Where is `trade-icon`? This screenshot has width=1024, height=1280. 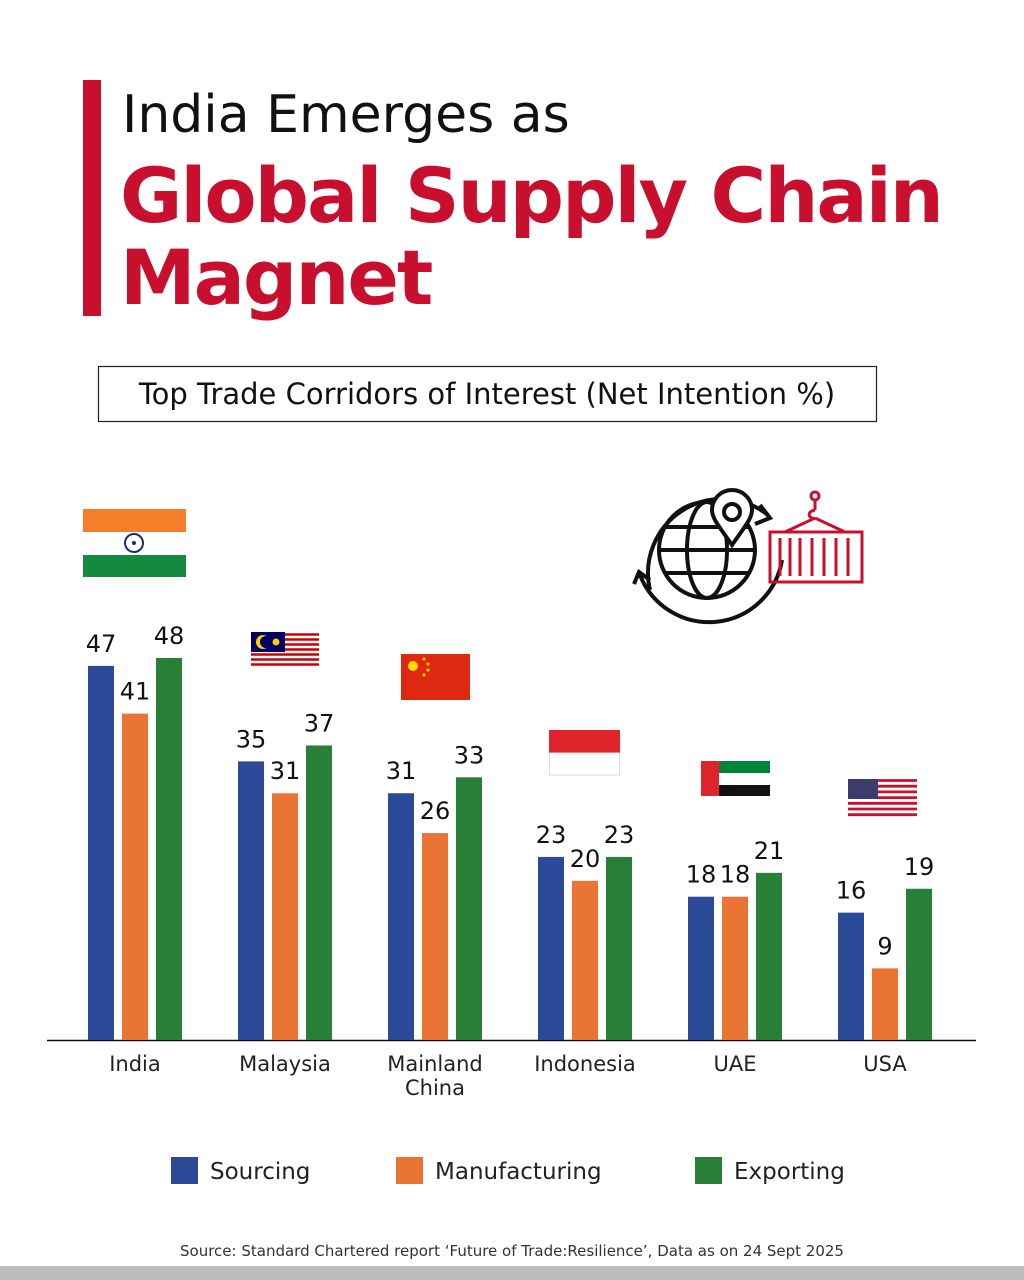 trade-icon is located at coordinates (708, 556).